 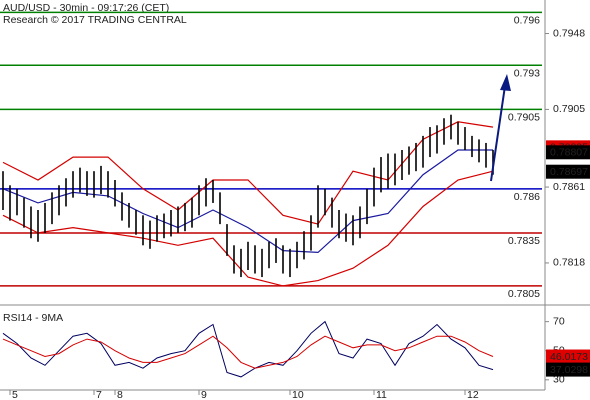 I want to click on y-tick-label: 30, so click(x=559, y=380).